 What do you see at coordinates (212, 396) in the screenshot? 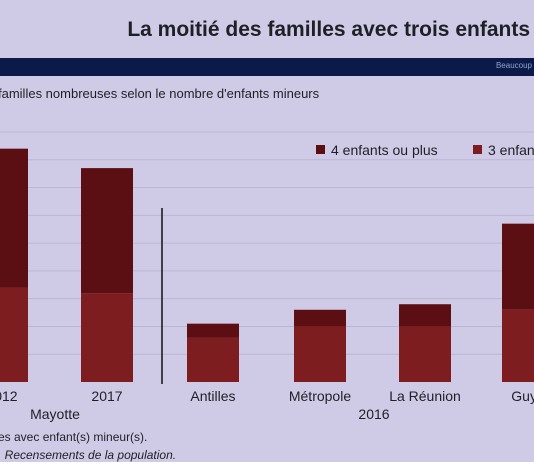
I see `x-tick-label: Antilles` at bounding box center [212, 396].